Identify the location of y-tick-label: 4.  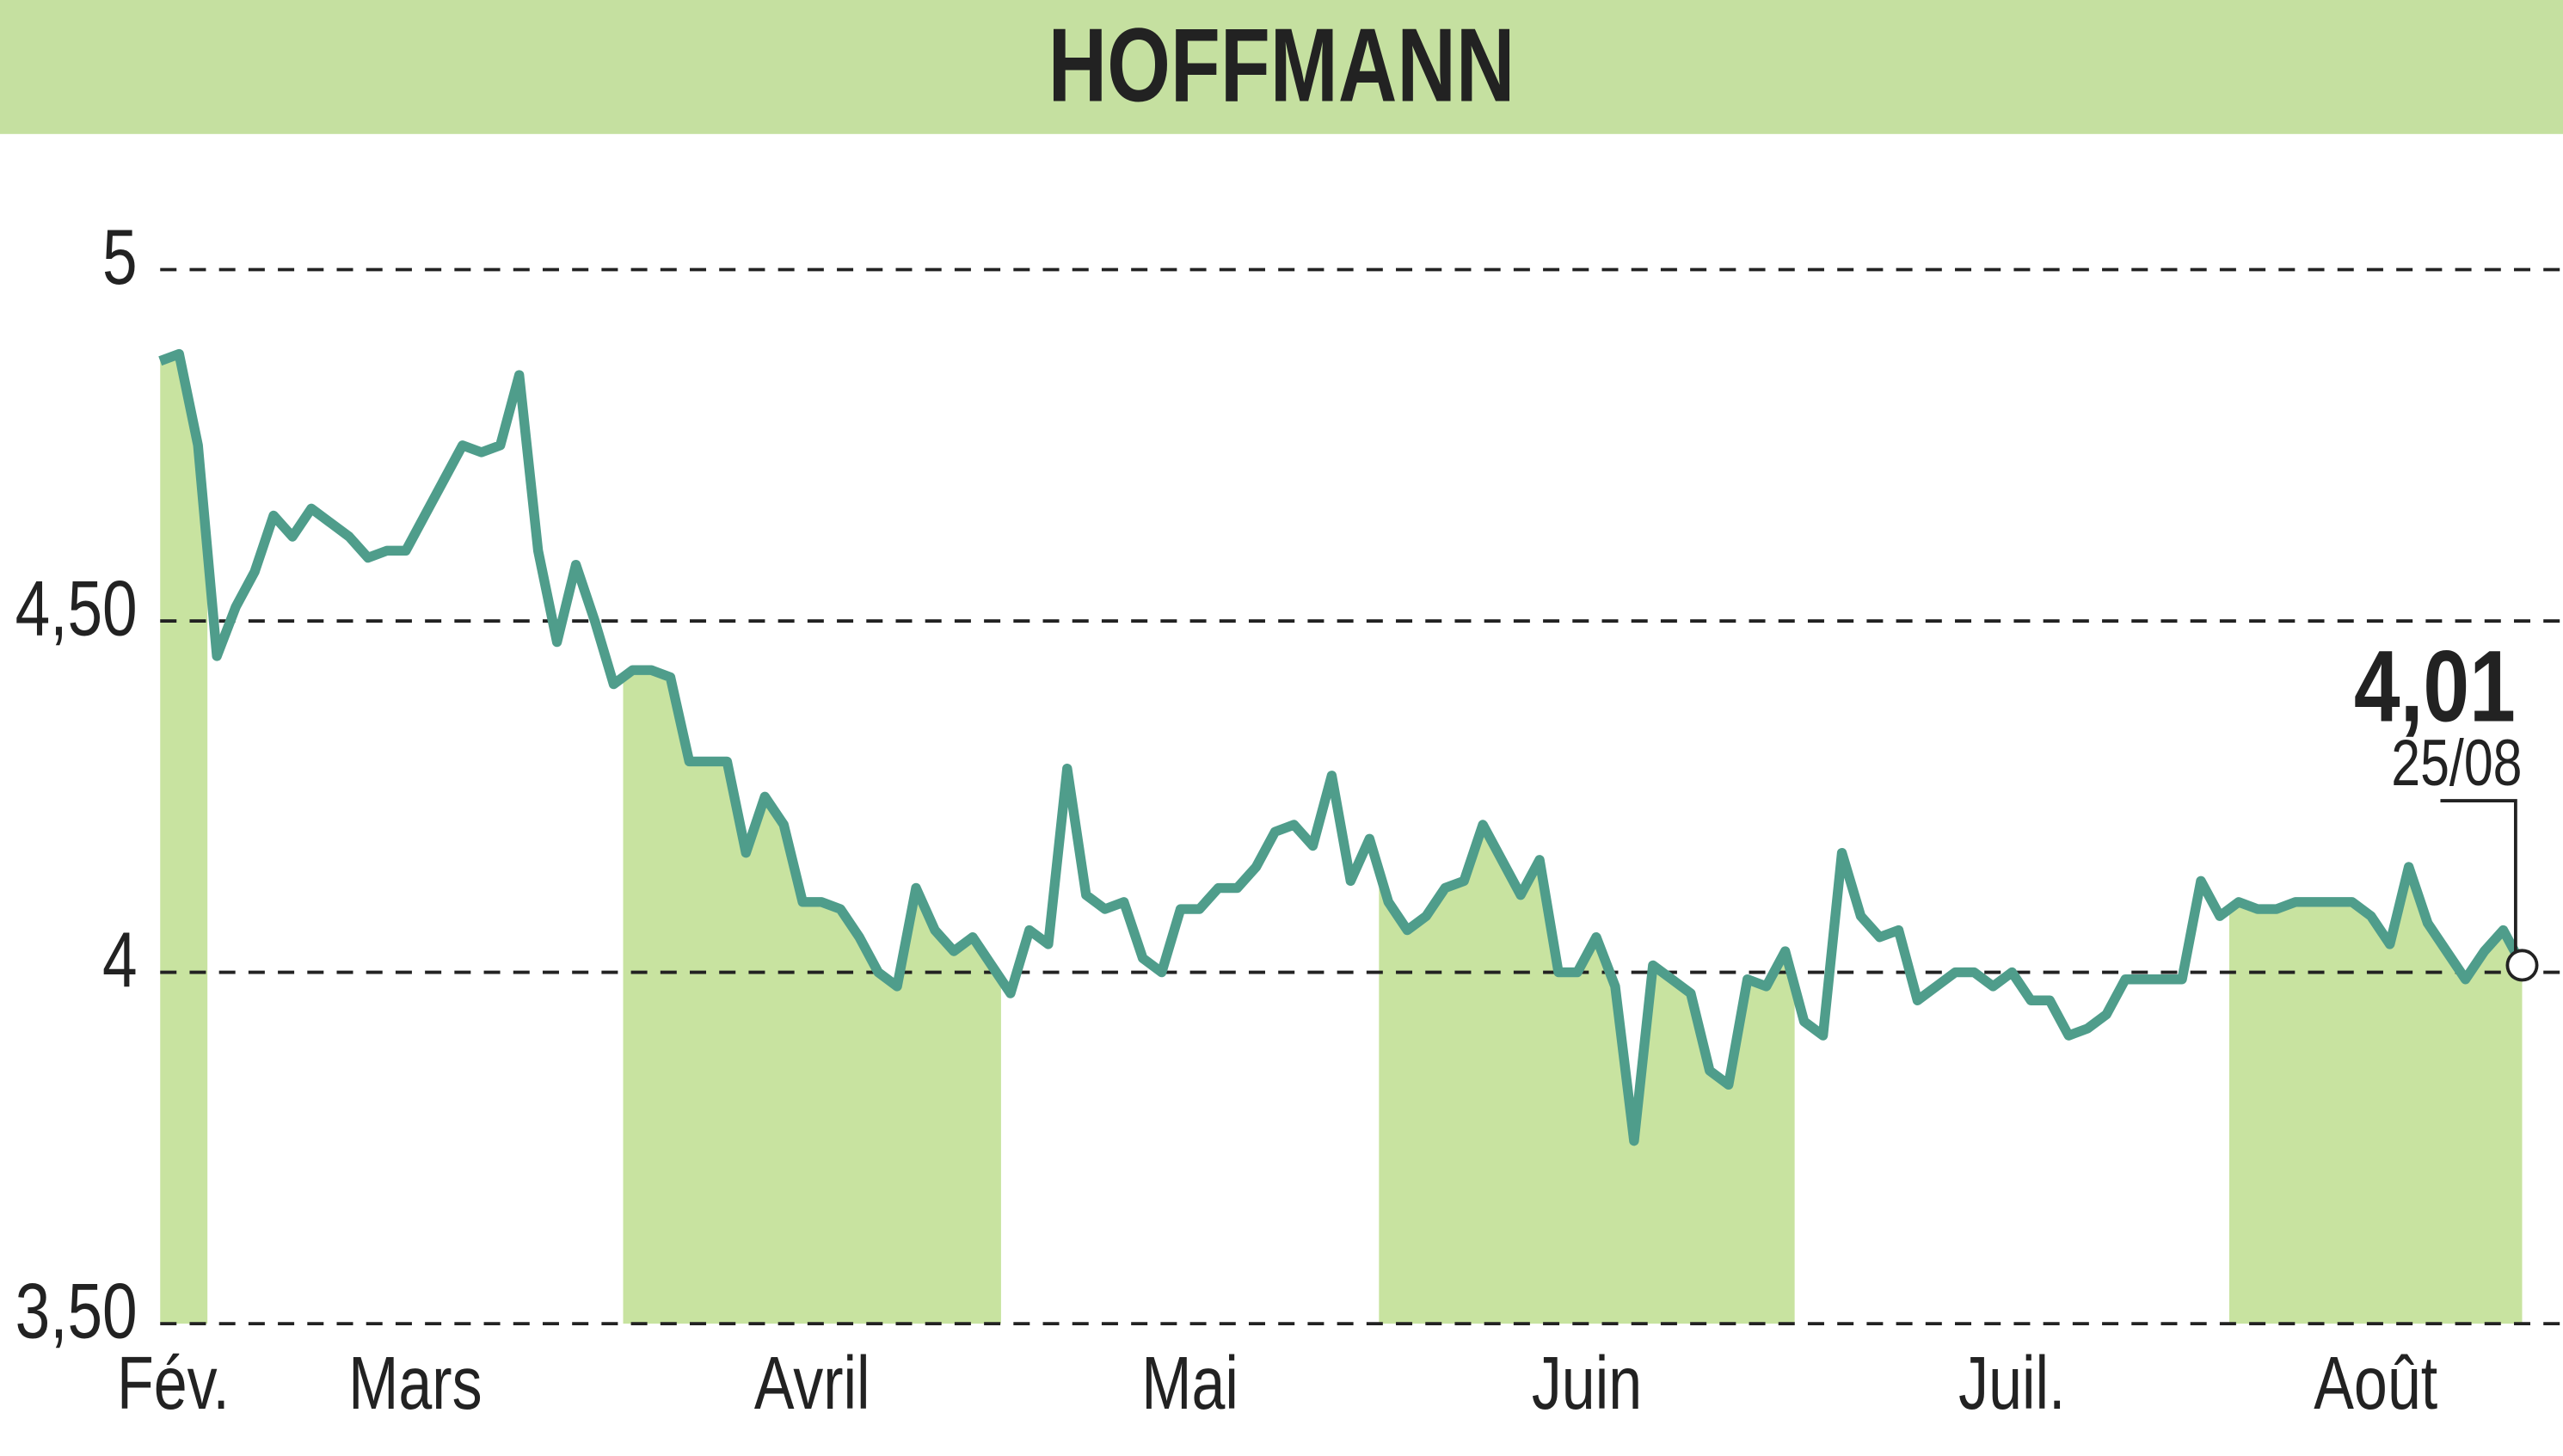
(120, 960).